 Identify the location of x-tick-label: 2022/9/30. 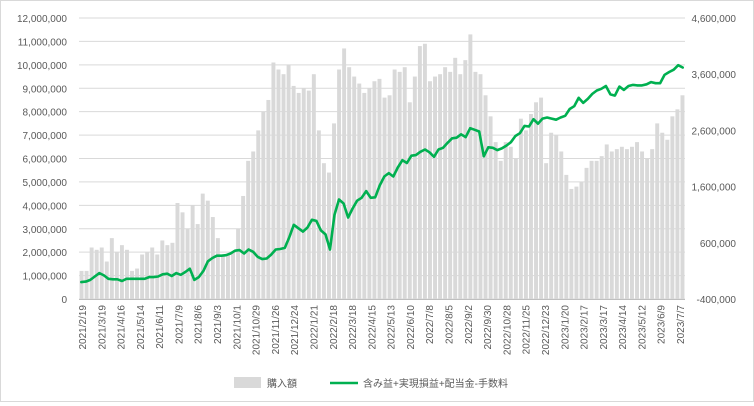
(488, 327).